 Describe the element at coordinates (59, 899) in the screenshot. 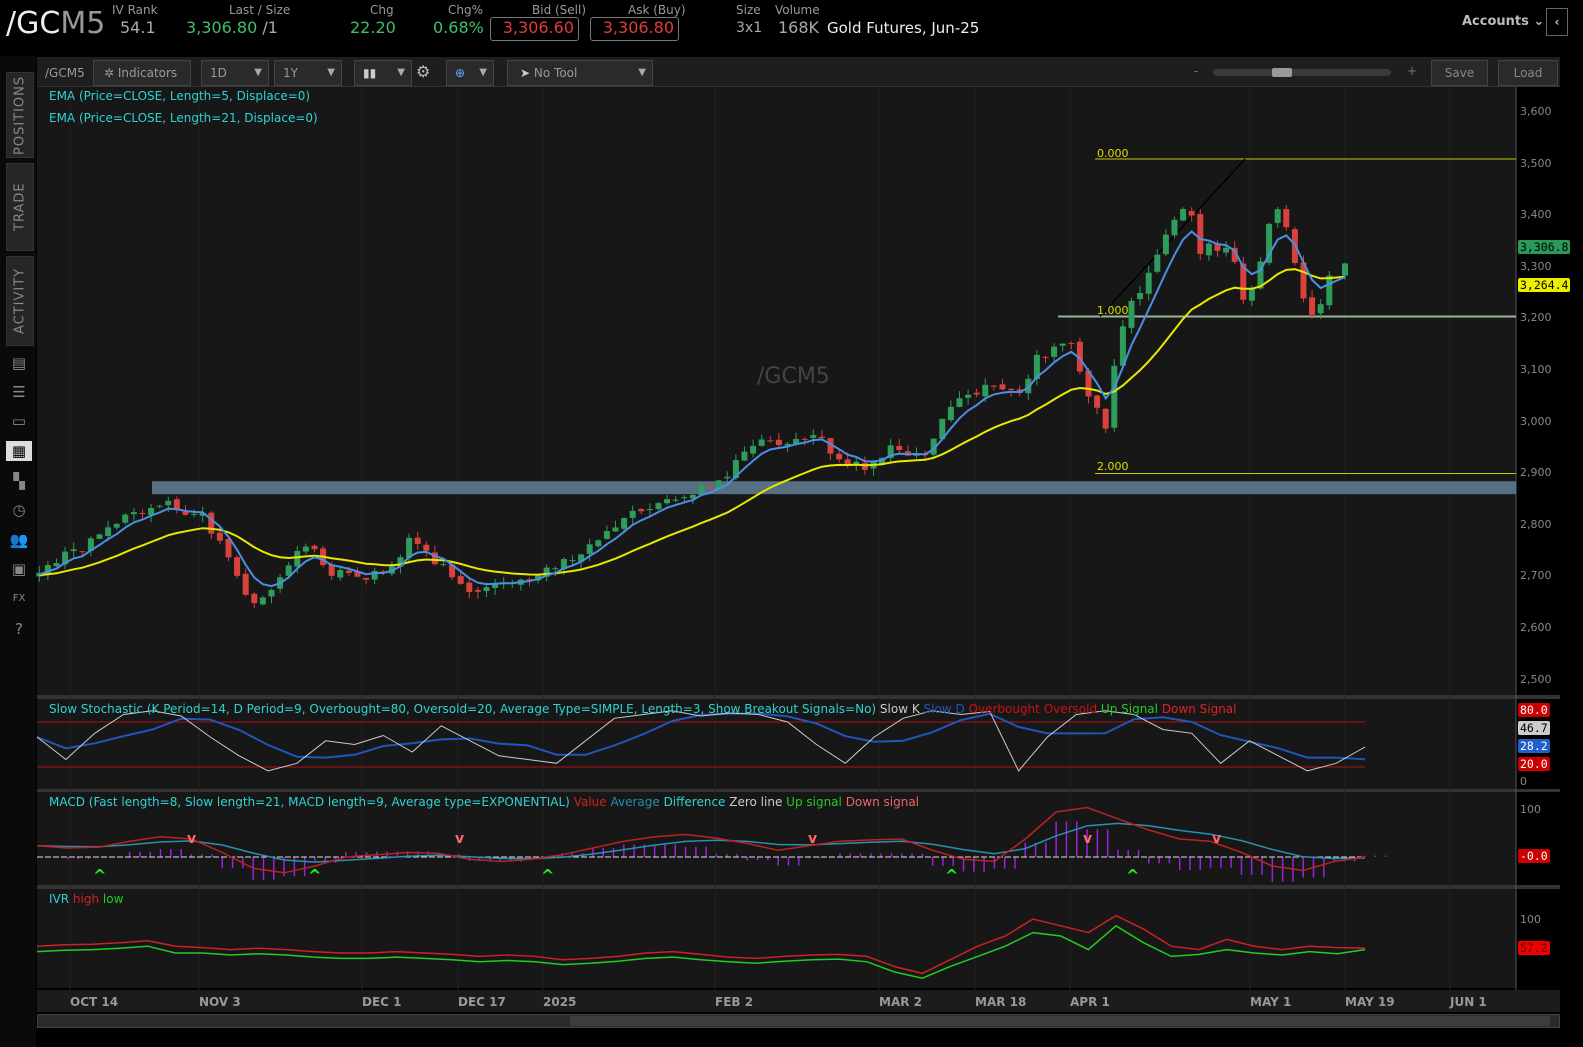

I see `ivr-title: IVR` at that location.